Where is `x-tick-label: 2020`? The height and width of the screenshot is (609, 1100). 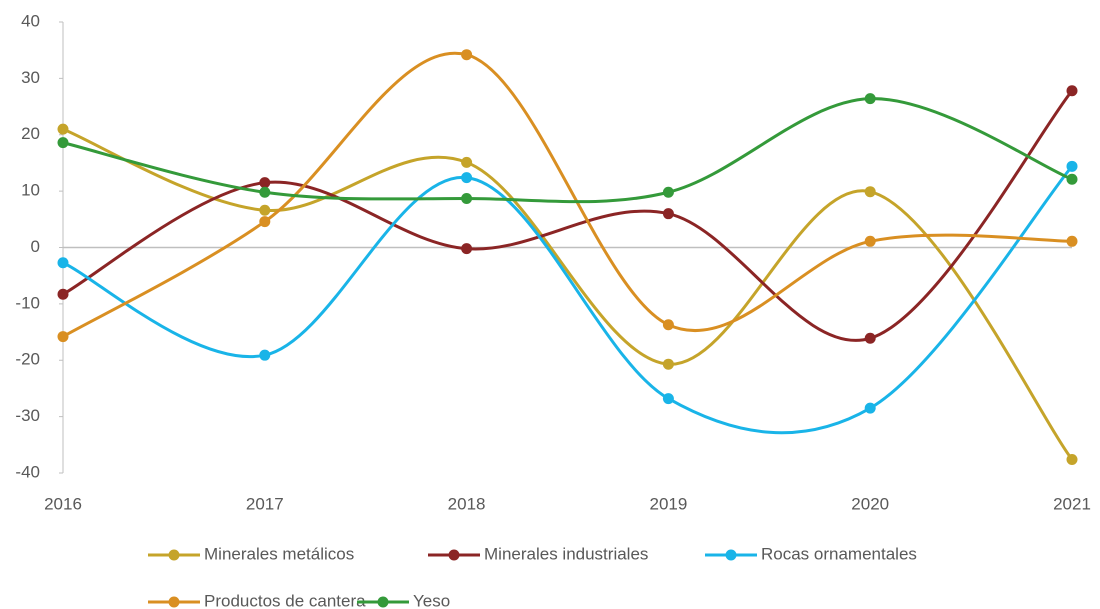
x-tick-label: 2020 is located at coordinates (870, 503).